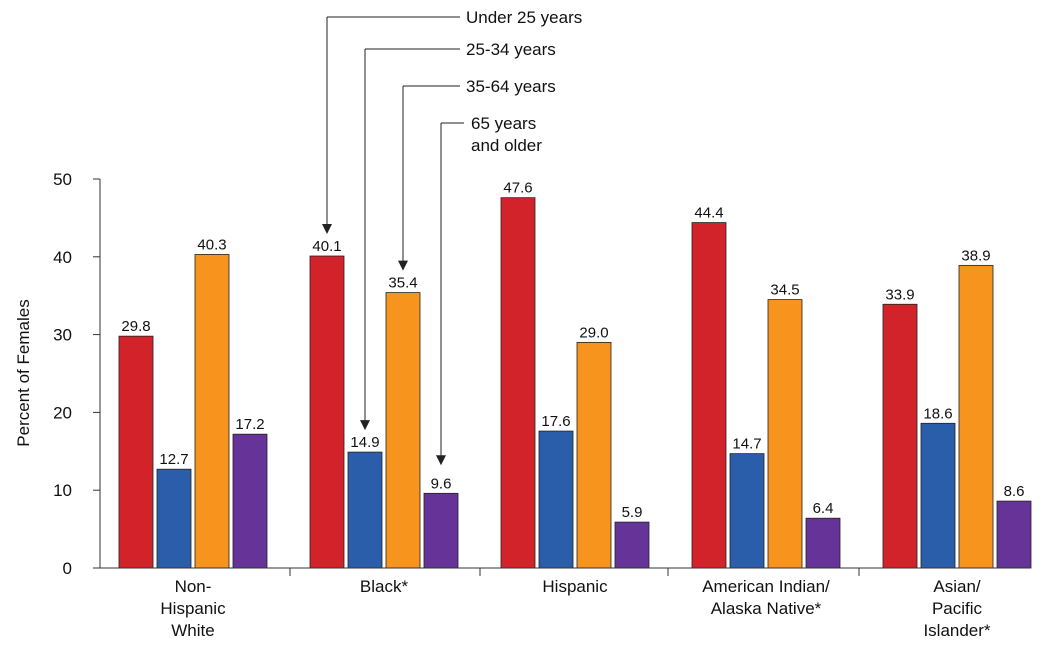  Describe the element at coordinates (57, 374) in the screenshot. I see `y-axis: 0 10 20 30 40 50 Percent of Females` at that location.